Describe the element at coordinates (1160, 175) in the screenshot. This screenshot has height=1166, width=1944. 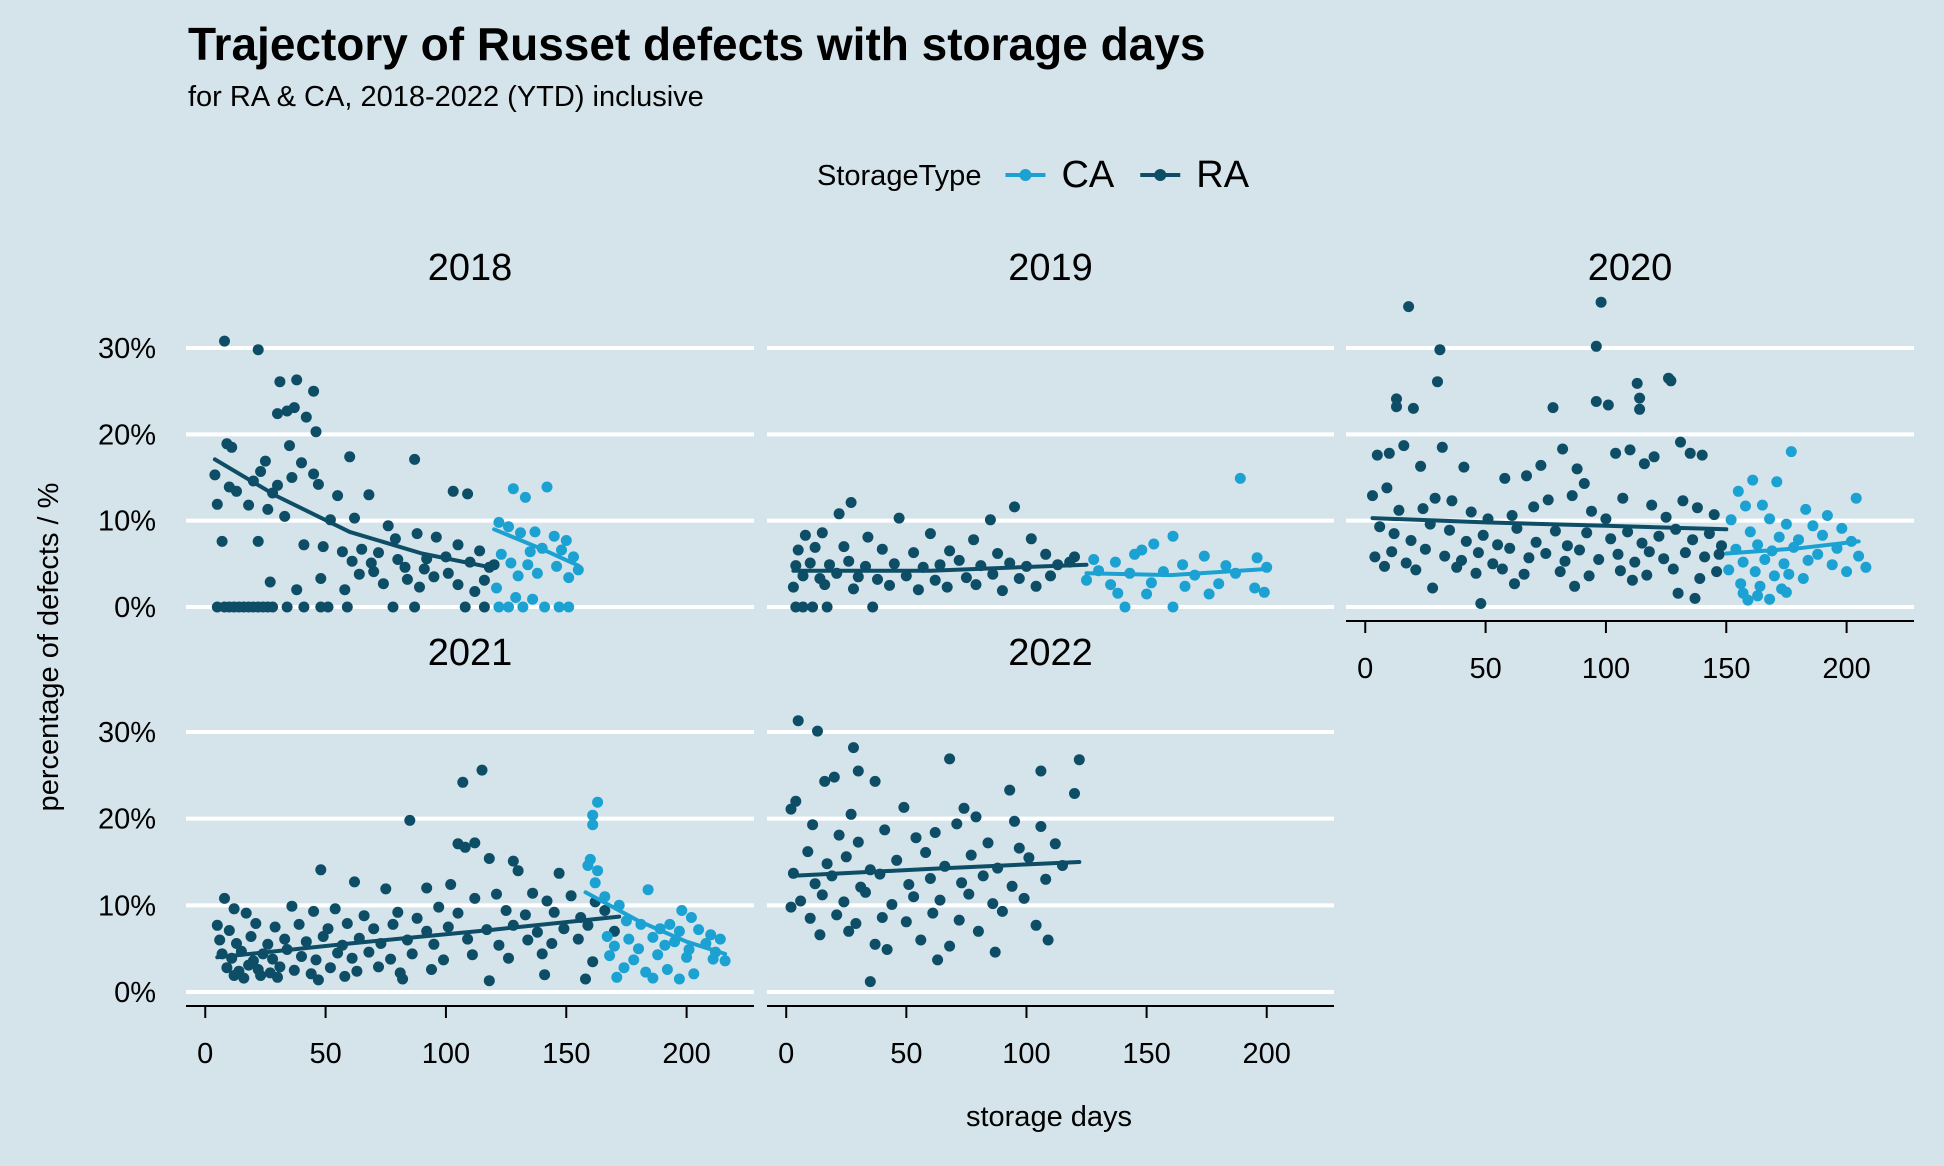
I see `legend-key-ra` at that location.